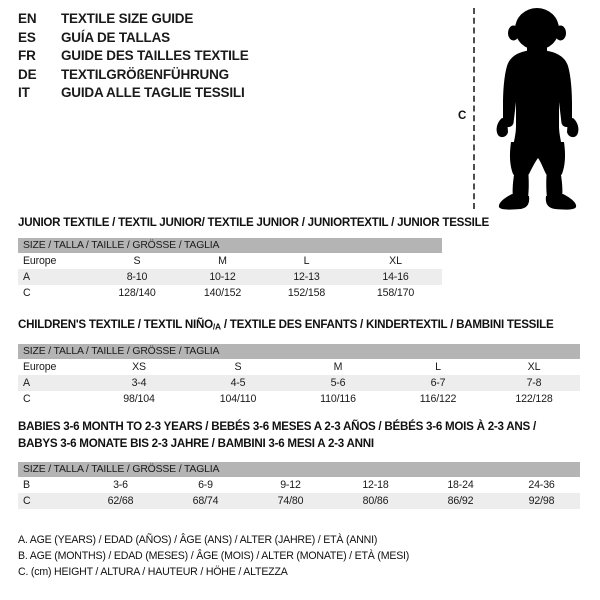  What do you see at coordinates (228, 20) in the screenshot?
I see `title-row: EN TEXTILE SIZE GUIDE` at bounding box center [228, 20].